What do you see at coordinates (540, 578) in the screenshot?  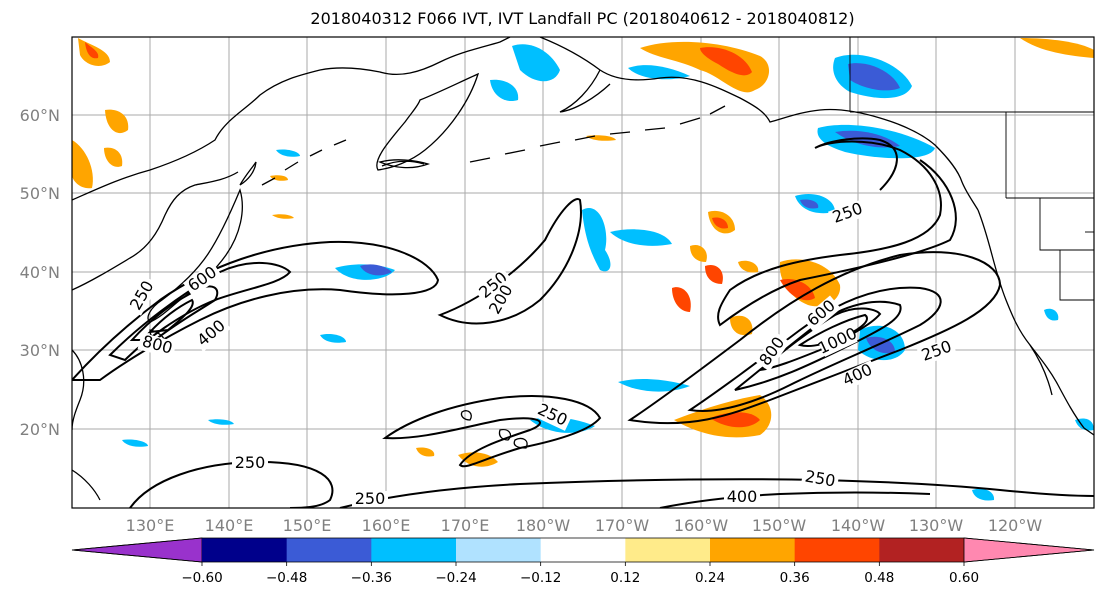 I see `colorbar-tick-label: −0.12` at bounding box center [540, 578].